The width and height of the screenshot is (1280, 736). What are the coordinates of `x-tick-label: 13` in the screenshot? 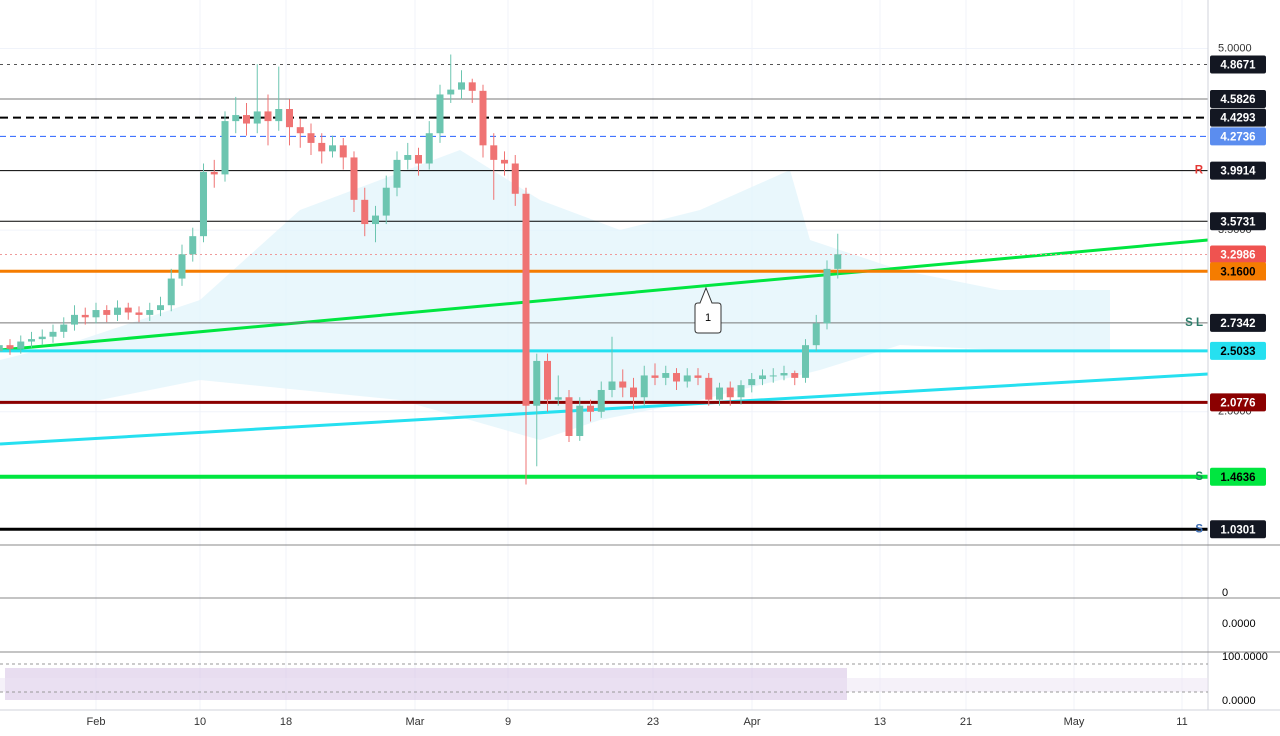 It's located at (880, 722).